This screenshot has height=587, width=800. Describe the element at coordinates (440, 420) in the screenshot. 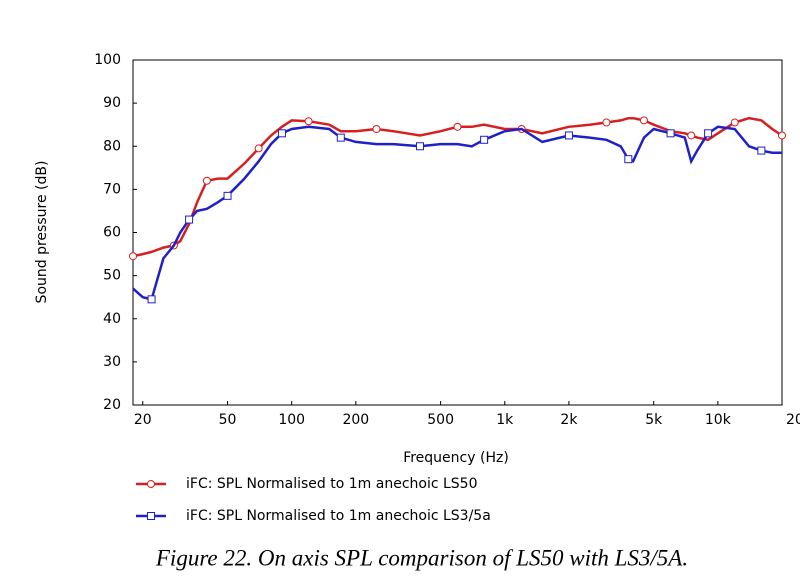

I see `x-tick-label: 500` at that location.